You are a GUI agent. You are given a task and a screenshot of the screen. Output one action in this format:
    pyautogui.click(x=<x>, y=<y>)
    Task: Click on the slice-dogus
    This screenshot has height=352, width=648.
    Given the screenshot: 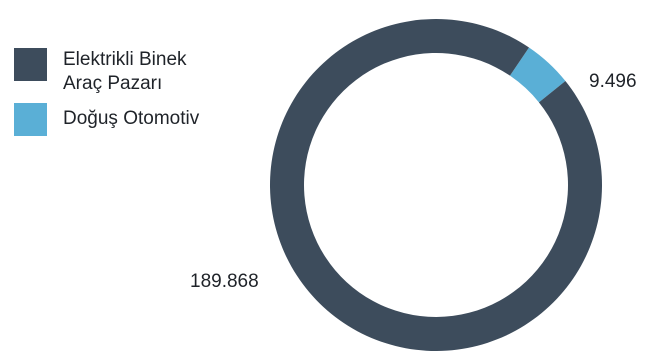 What is the action you would take?
    pyautogui.click(x=537, y=75)
    